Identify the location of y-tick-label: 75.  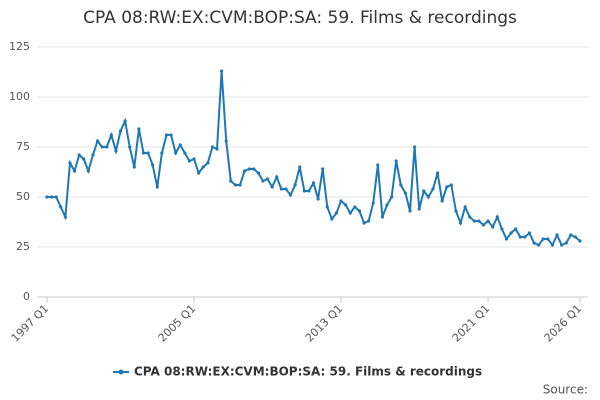
(23, 146).